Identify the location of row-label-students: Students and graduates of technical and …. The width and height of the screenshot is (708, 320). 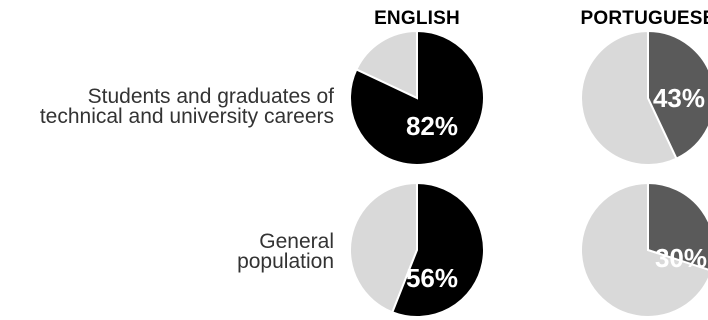
(186, 106).